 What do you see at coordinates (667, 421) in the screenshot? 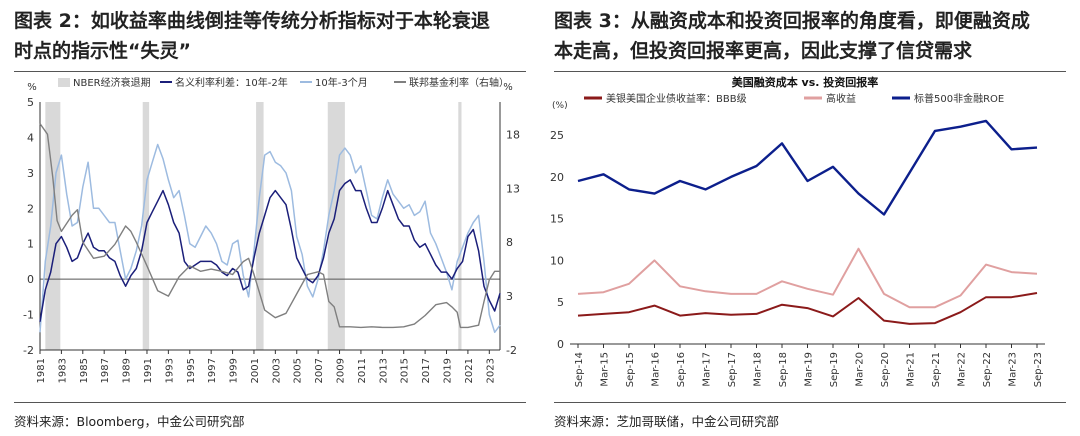
I see `right-source: 资料来源：芝加哥联储，中金公司研究部` at bounding box center [667, 421].